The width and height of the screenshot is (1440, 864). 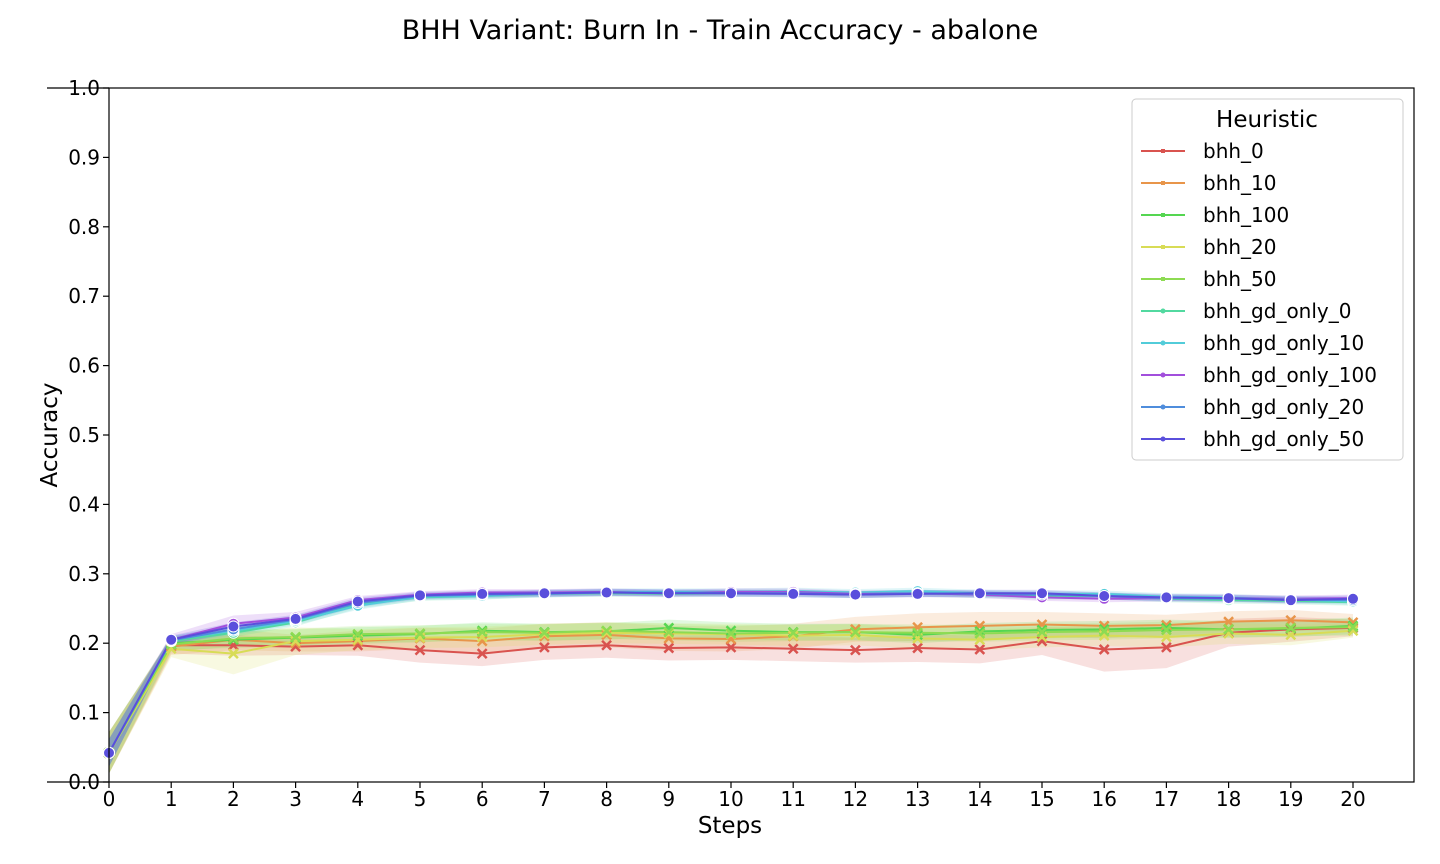 What do you see at coordinates (84, 296) in the screenshot?
I see `y-tick-label: 0.7` at bounding box center [84, 296].